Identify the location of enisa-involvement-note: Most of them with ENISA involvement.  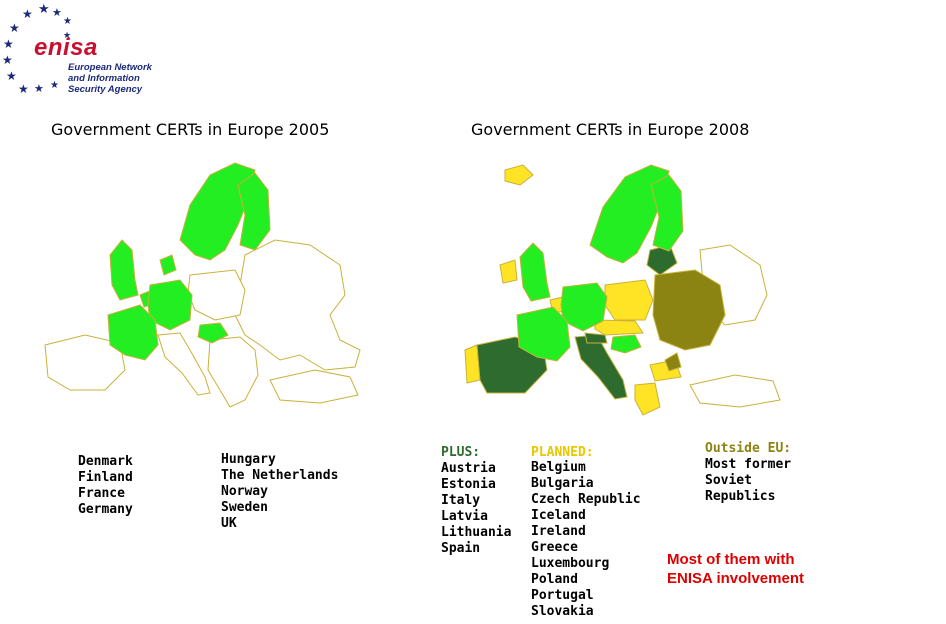
(735, 569).